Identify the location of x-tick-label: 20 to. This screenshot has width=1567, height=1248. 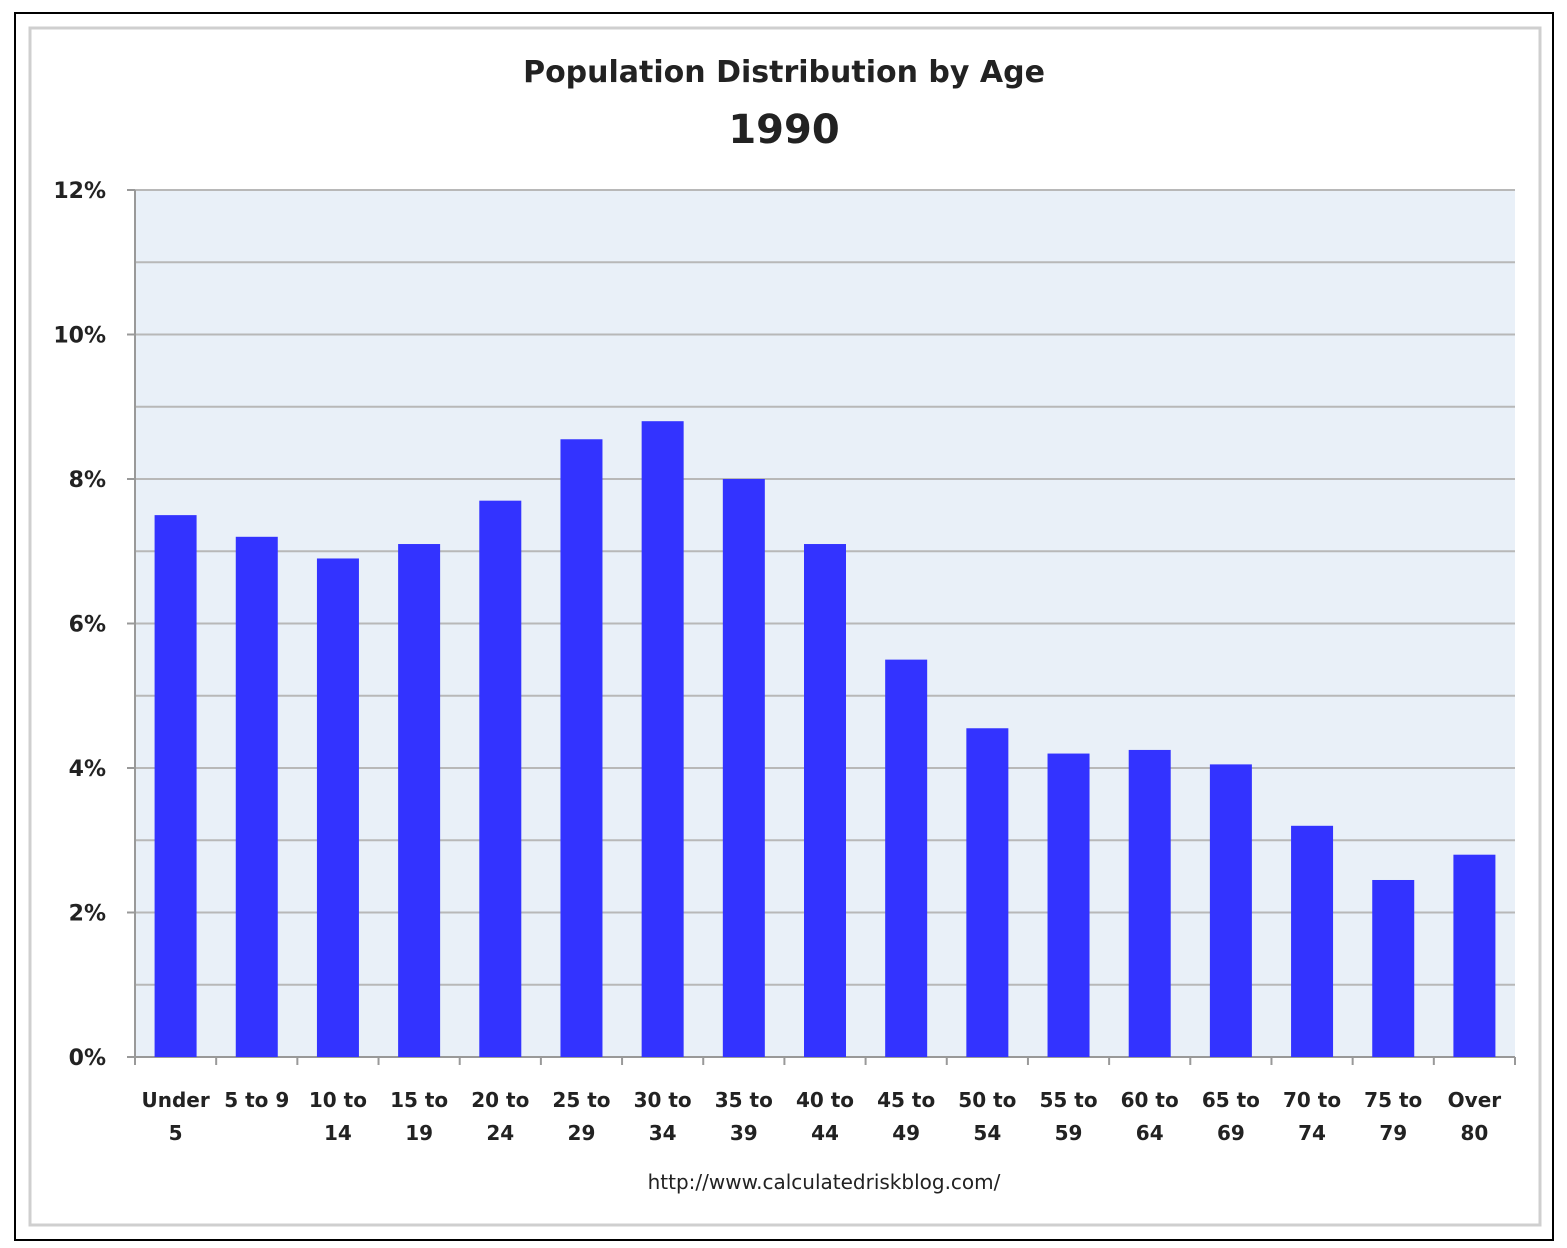
(500, 1100).